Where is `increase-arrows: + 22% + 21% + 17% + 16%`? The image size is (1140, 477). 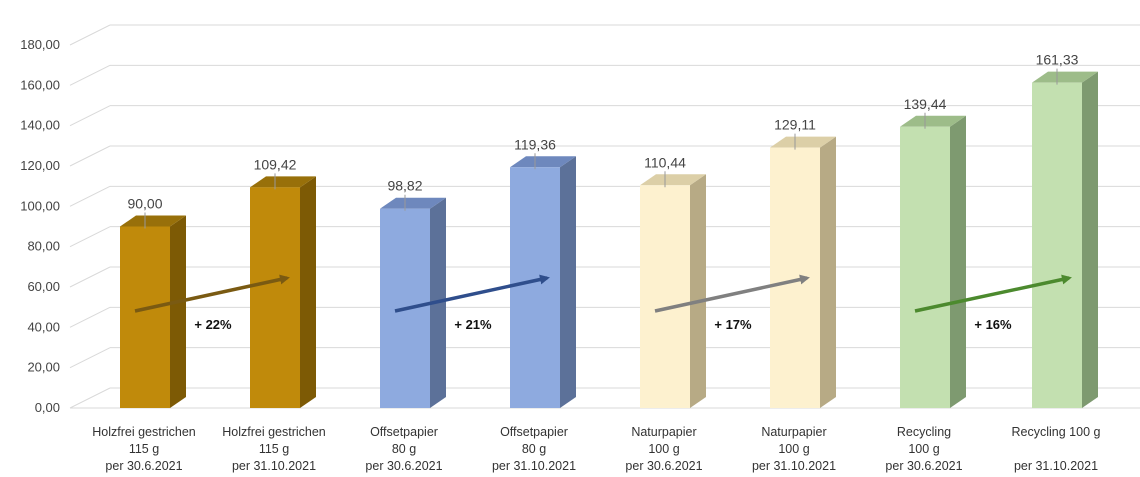
increase-arrows: + 22% + 21% + 17% + 16% is located at coordinates (603, 303).